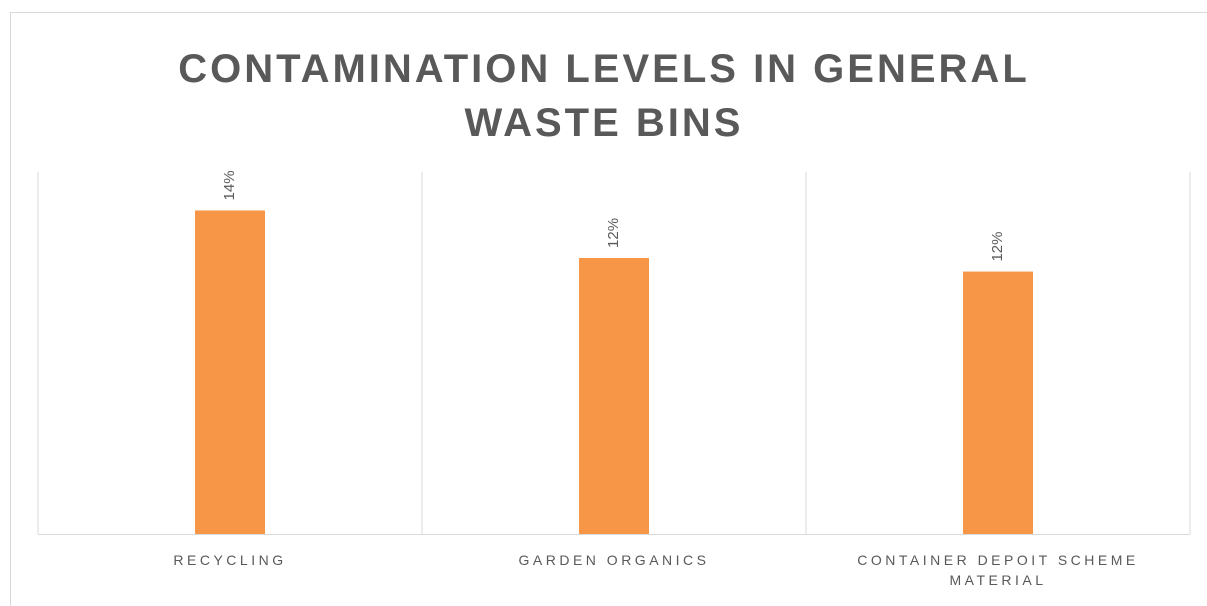 Image resolution: width=1207 pixels, height=606 pixels. I want to click on x-tick-label: GARDEN ORGANICS, so click(614, 560).